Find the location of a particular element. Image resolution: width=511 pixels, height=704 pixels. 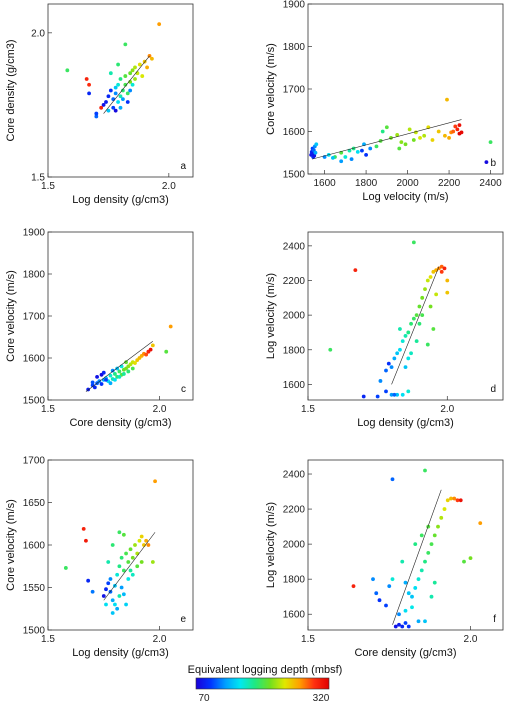

x-axis-label: Core density (g/cm3) is located at coordinates (405, 653).